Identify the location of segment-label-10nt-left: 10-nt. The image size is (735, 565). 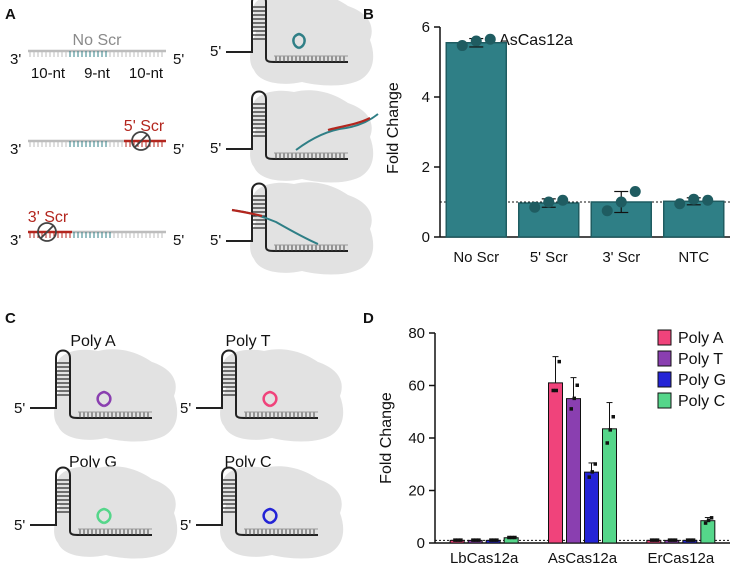
(48, 73).